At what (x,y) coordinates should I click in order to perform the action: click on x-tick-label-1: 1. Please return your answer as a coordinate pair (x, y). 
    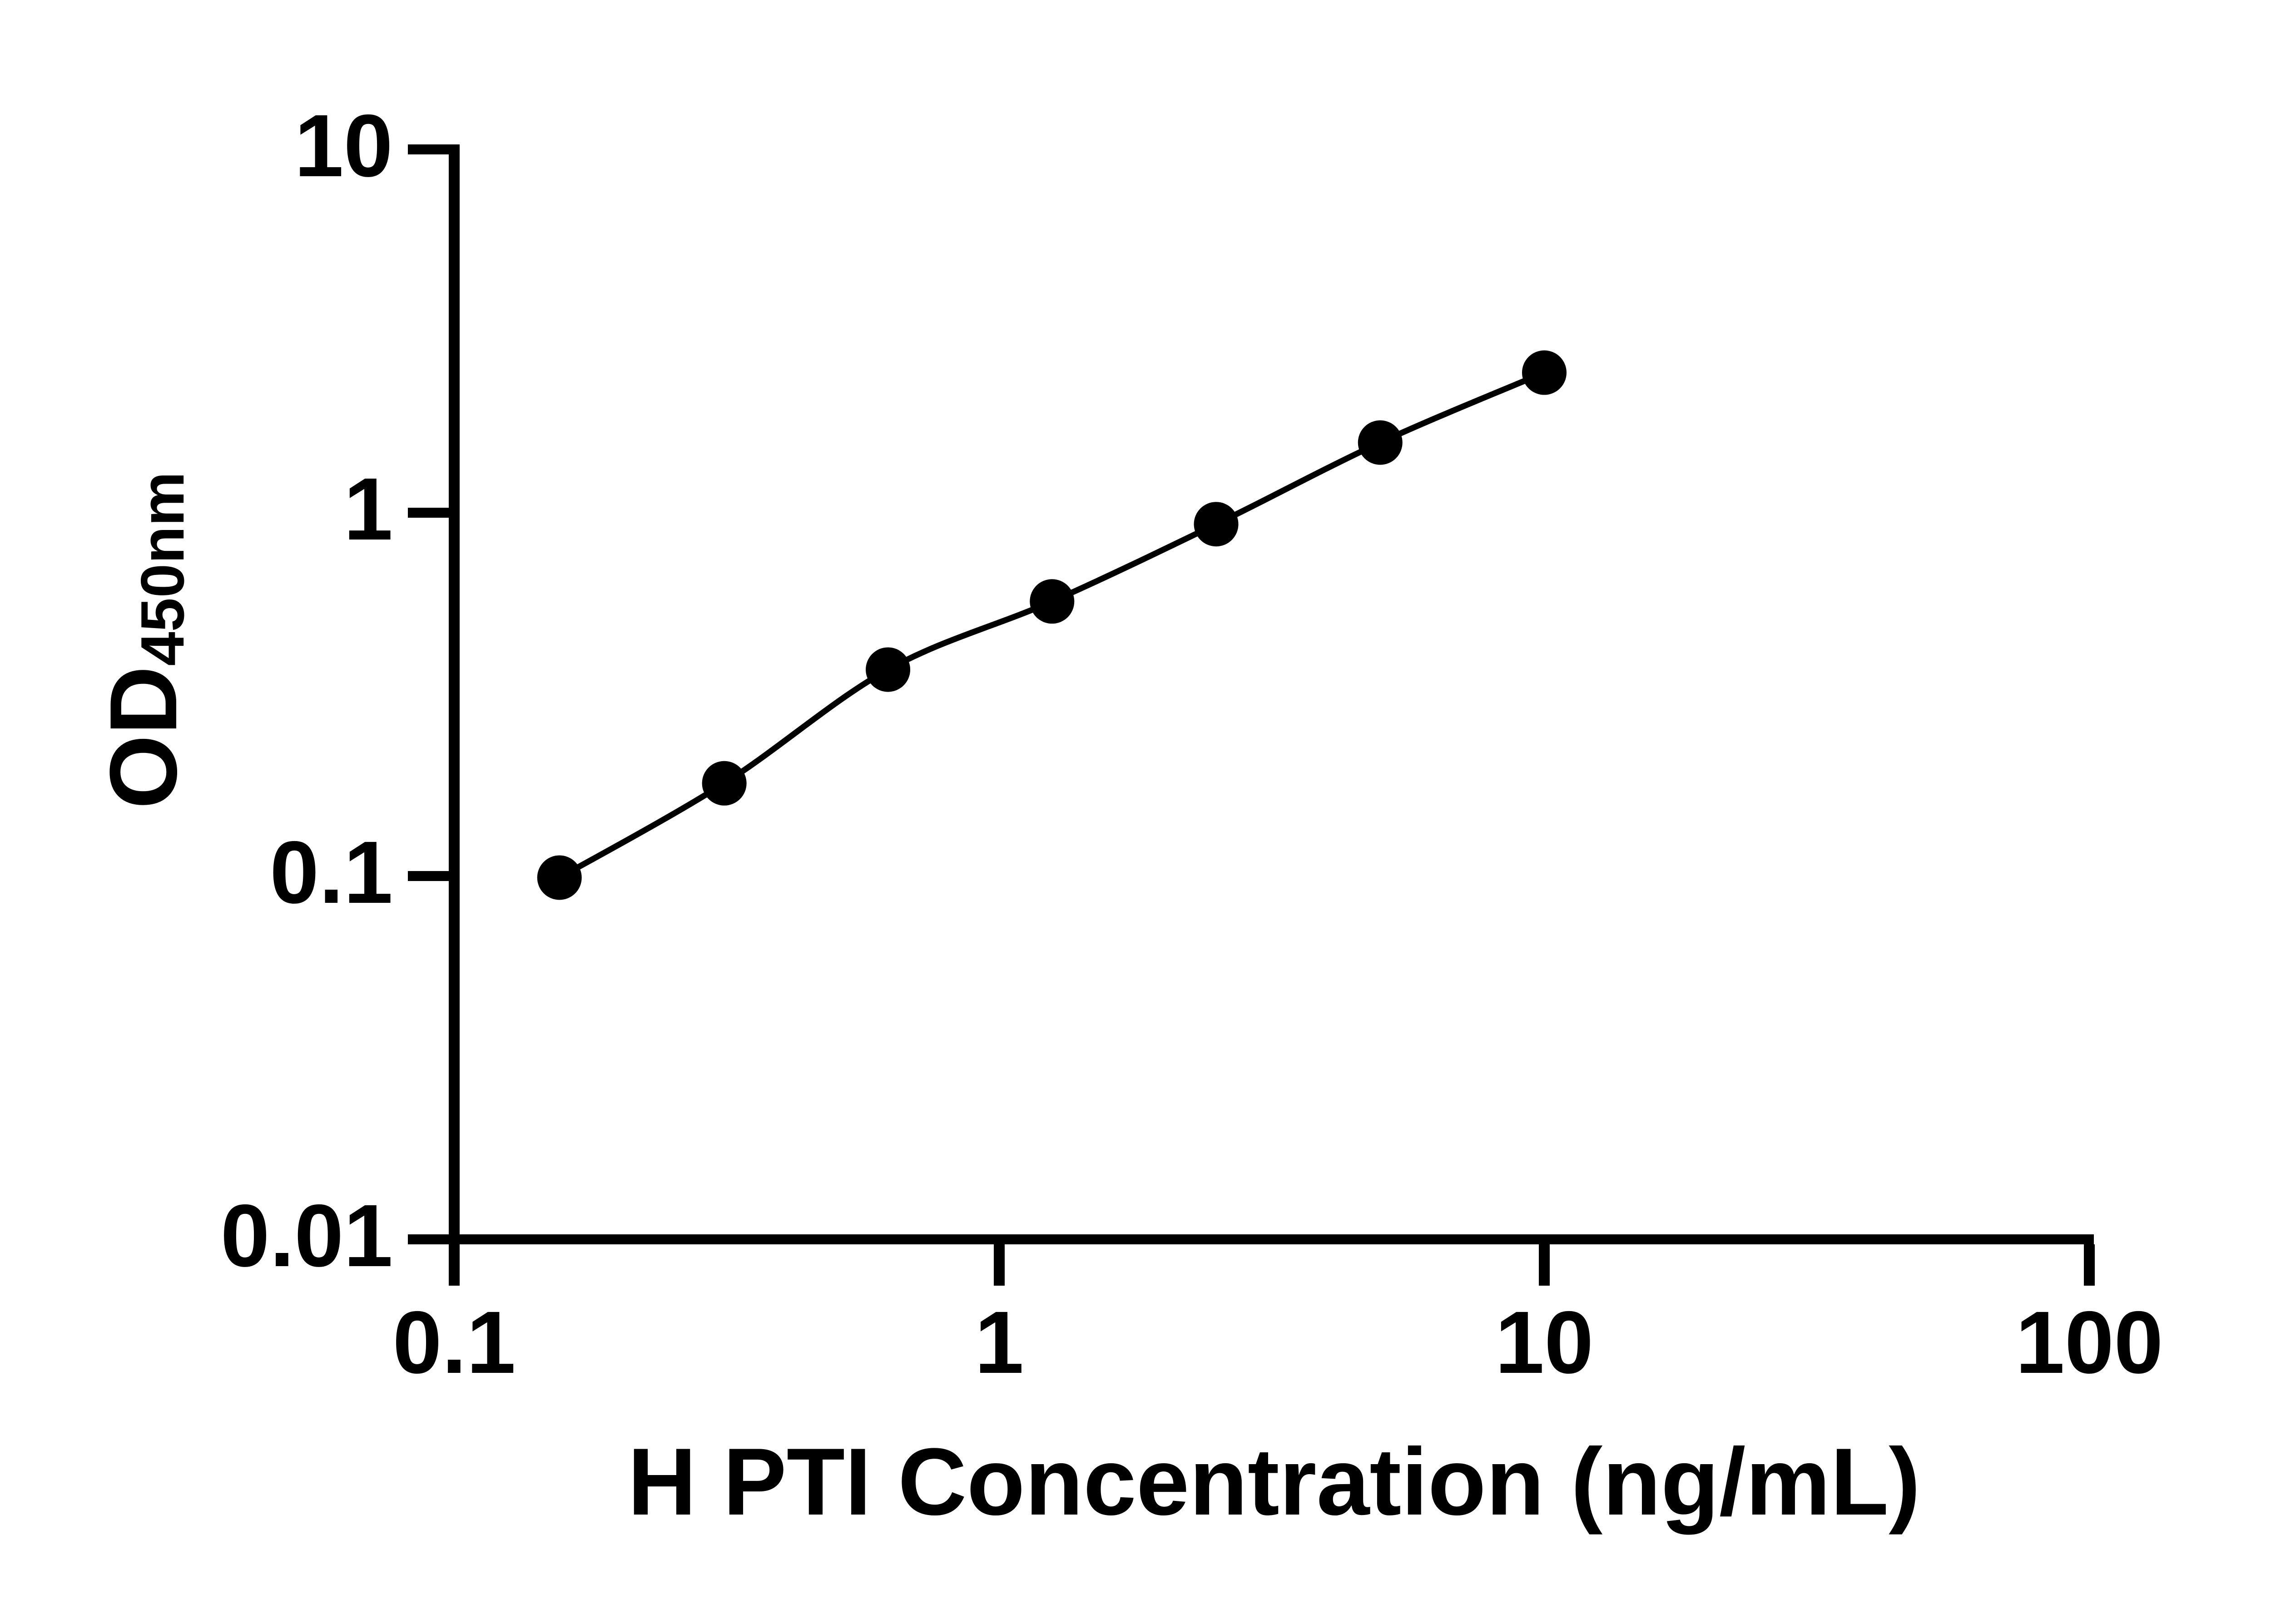
    Looking at the image, I should click on (999, 1342).